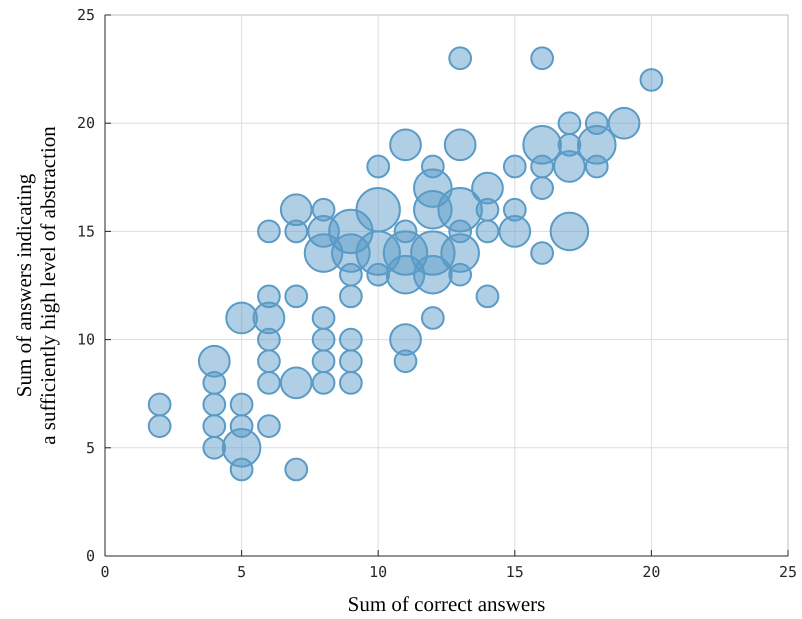  I want to click on y-tick-label: 20, so click(85, 123).